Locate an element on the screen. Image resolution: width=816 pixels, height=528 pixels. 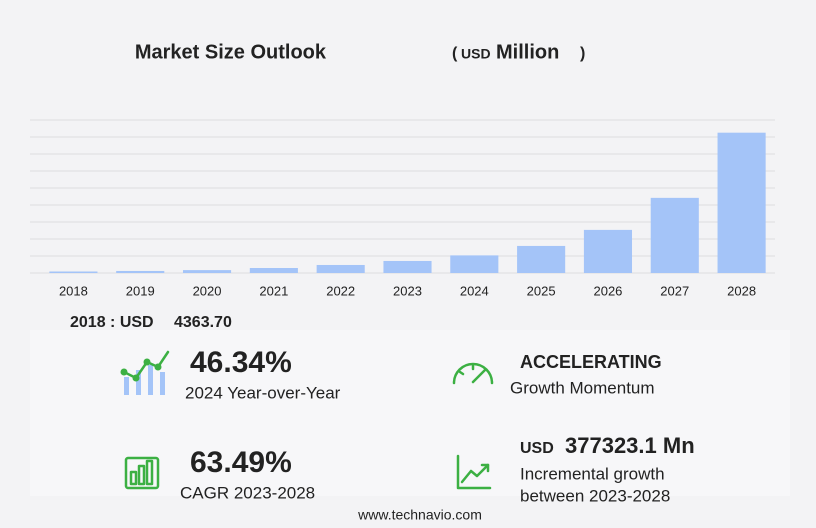
x-tick-label: 2018 is located at coordinates (73, 290).